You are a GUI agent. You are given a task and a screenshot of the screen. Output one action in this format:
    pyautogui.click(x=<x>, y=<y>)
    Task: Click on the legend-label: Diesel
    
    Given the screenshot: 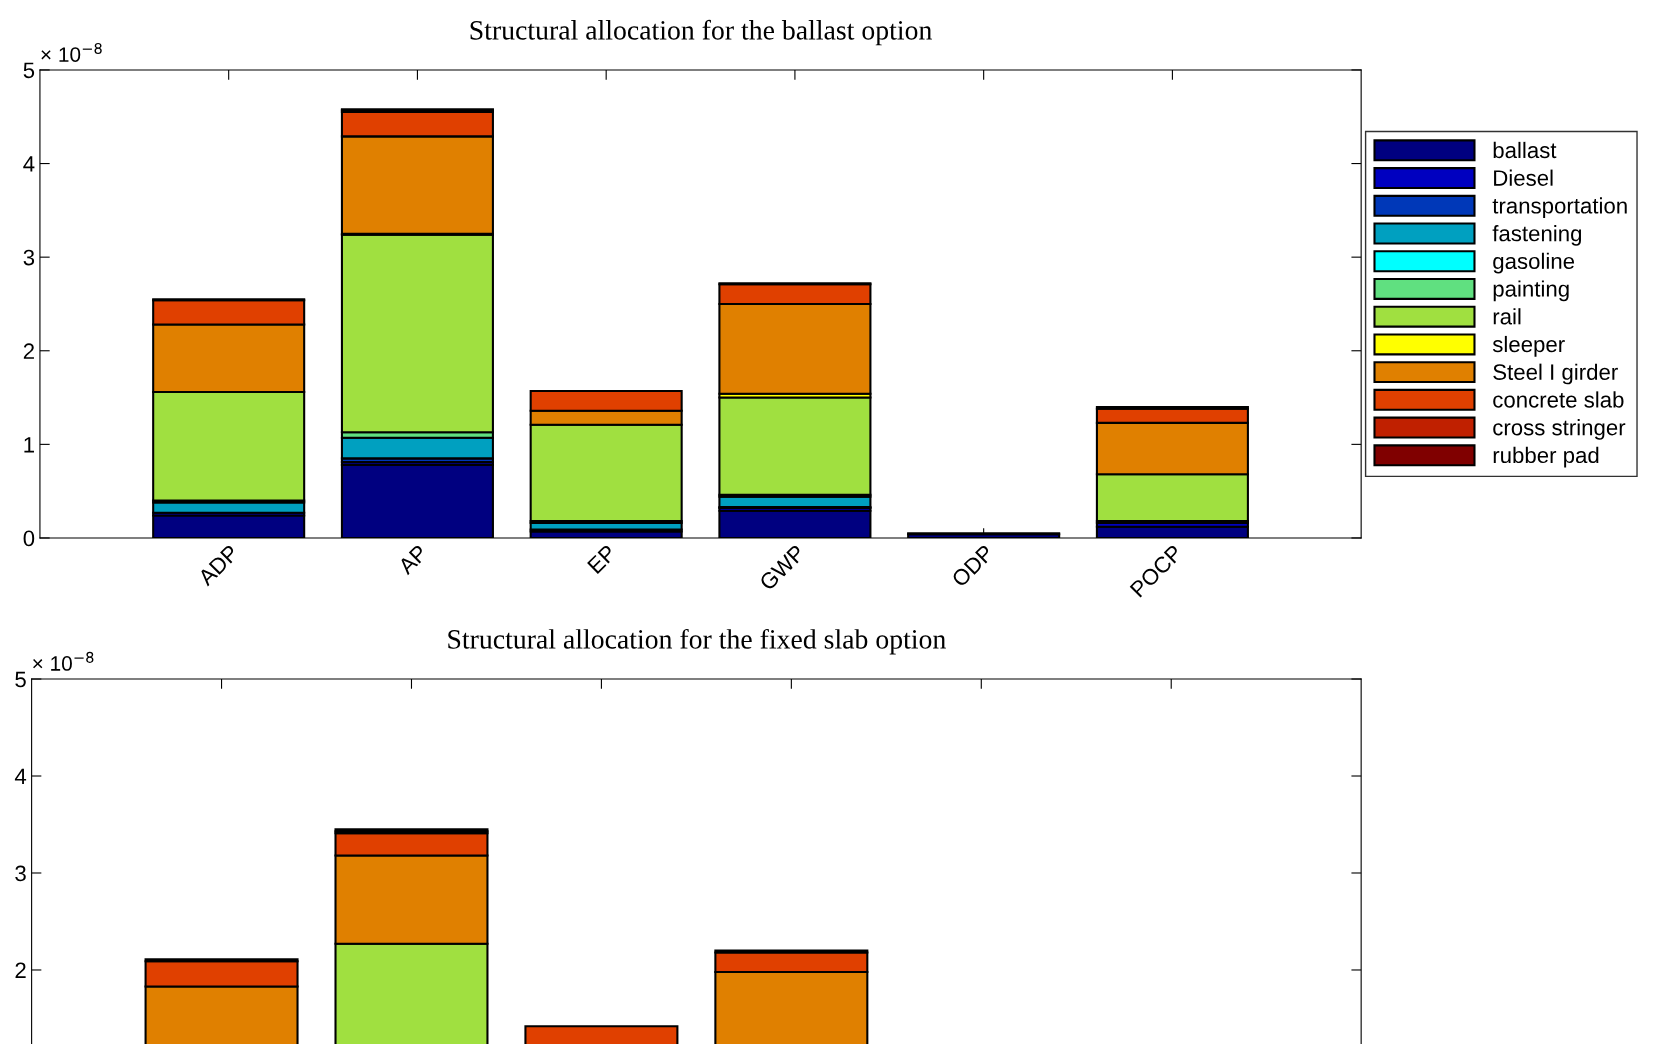 What is the action you would take?
    pyautogui.click(x=1523, y=177)
    